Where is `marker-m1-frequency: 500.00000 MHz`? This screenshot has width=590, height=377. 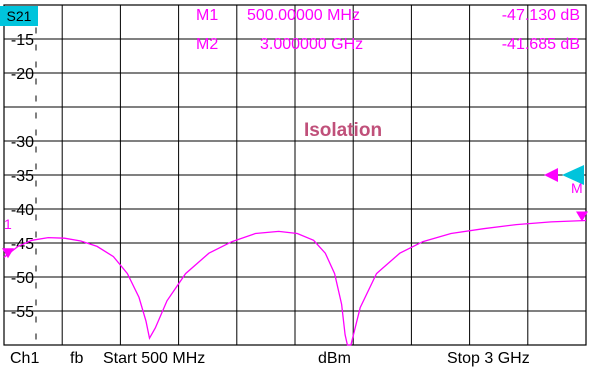 marker-m1-frequency: 500.00000 MHz is located at coordinates (303, 15).